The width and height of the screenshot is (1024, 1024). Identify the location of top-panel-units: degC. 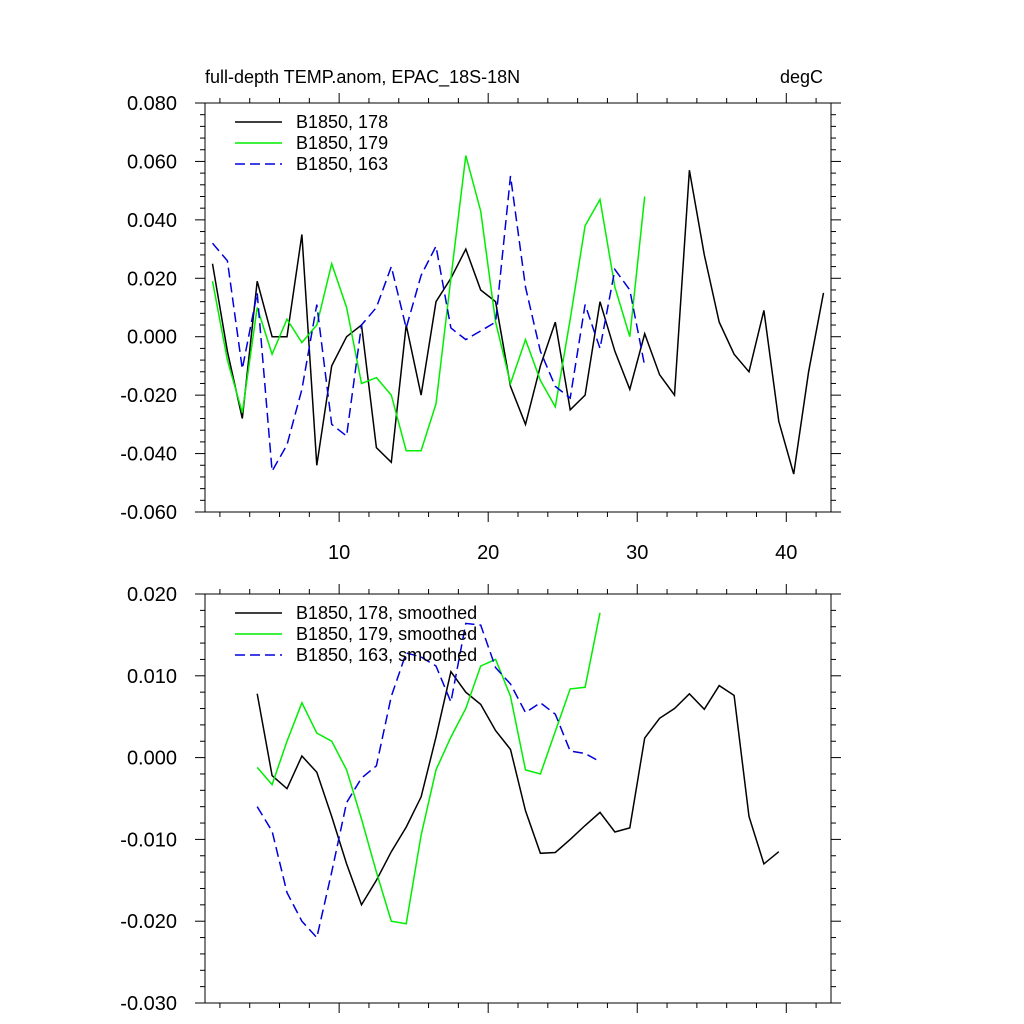
(801, 77).